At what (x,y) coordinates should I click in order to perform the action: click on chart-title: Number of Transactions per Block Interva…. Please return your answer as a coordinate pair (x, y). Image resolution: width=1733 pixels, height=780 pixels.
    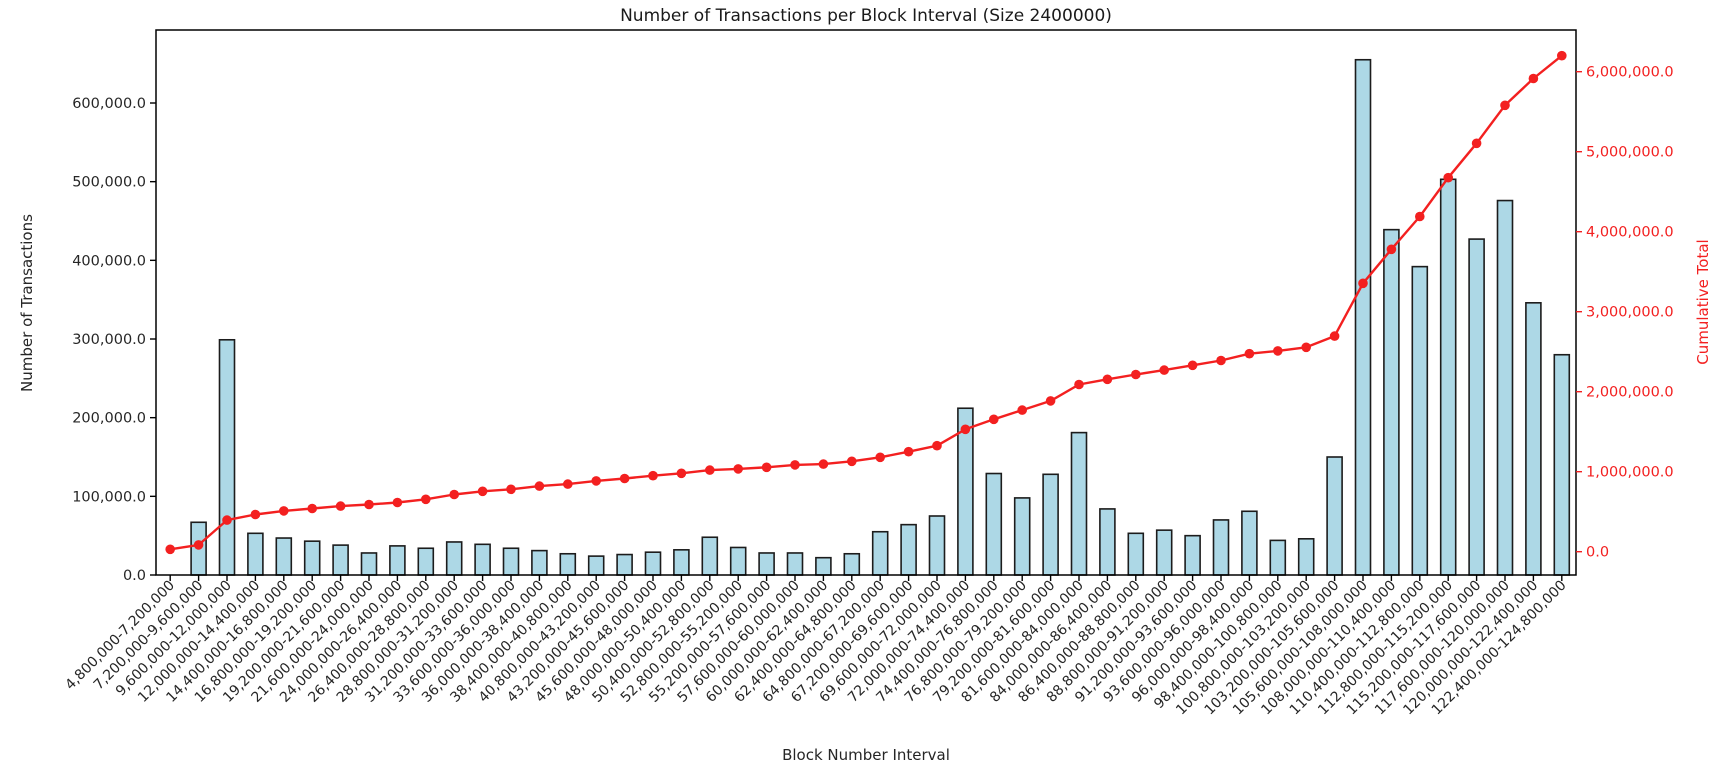
    Looking at the image, I should click on (866, 16).